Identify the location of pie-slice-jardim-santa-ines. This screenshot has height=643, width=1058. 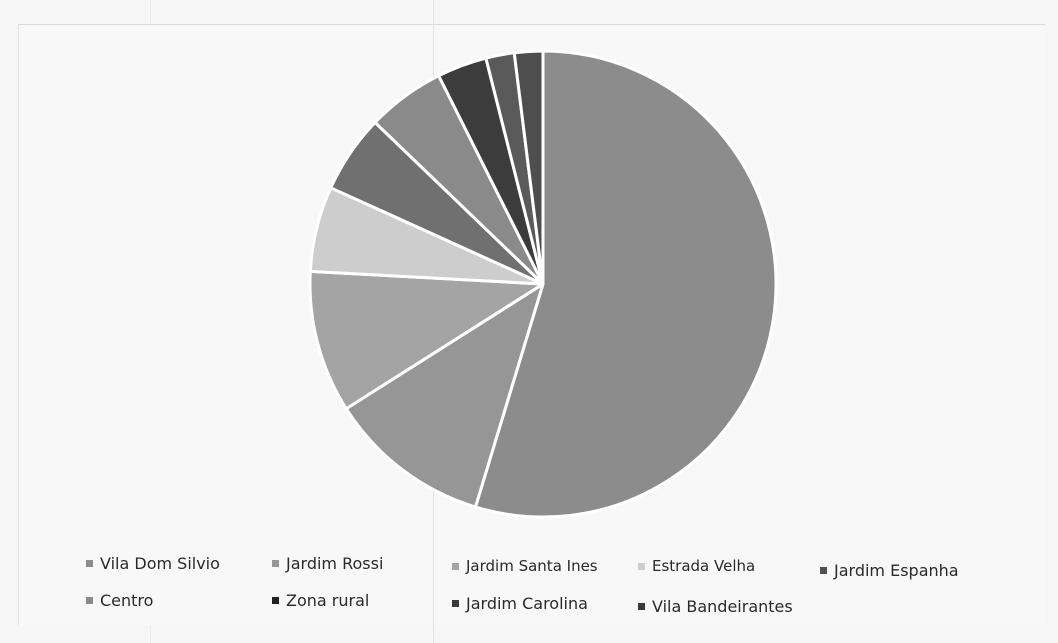
(426, 340).